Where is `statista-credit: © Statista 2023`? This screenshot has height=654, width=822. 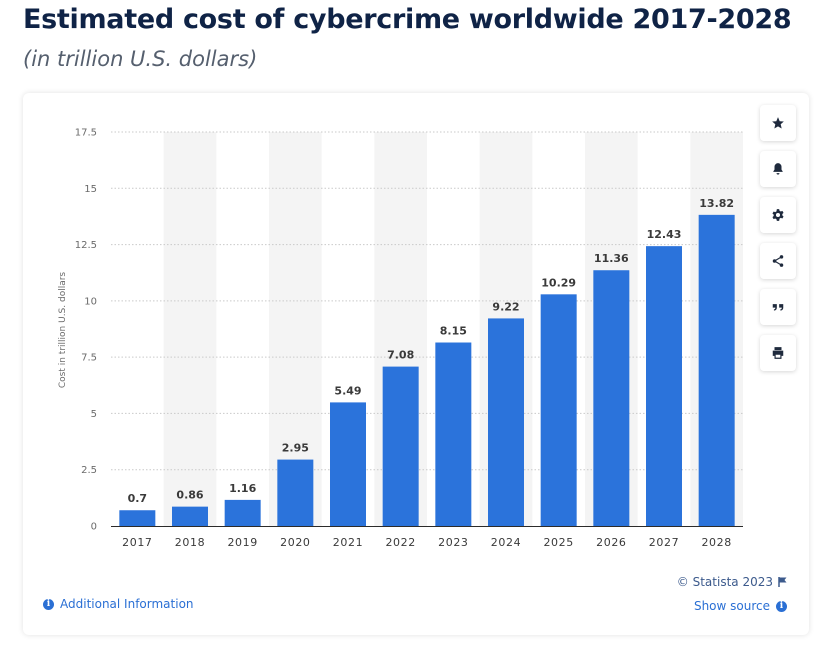 statista-credit: © Statista 2023 is located at coordinates (732, 582).